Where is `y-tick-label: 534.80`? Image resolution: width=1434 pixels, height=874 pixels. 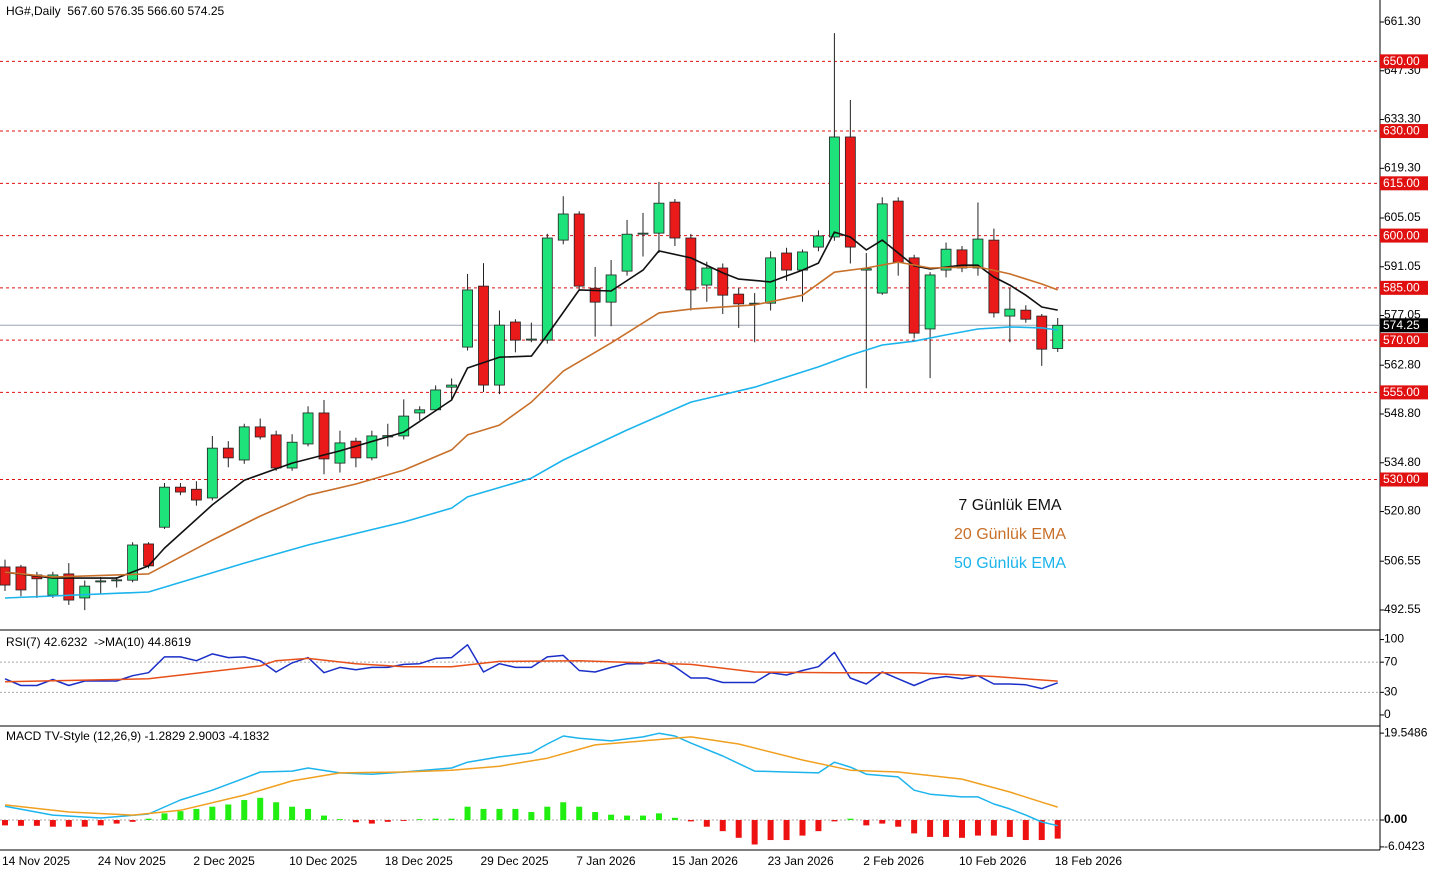
y-tick-label: 534.80 is located at coordinates (1402, 462).